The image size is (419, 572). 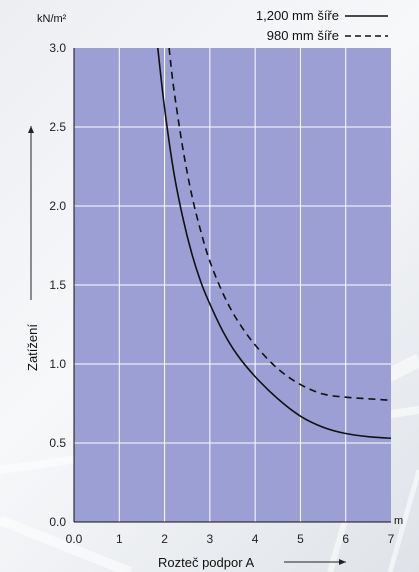 What do you see at coordinates (57, 206) in the screenshot?
I see `y-tick-label: 2.0` at bounding box center [57, 206].